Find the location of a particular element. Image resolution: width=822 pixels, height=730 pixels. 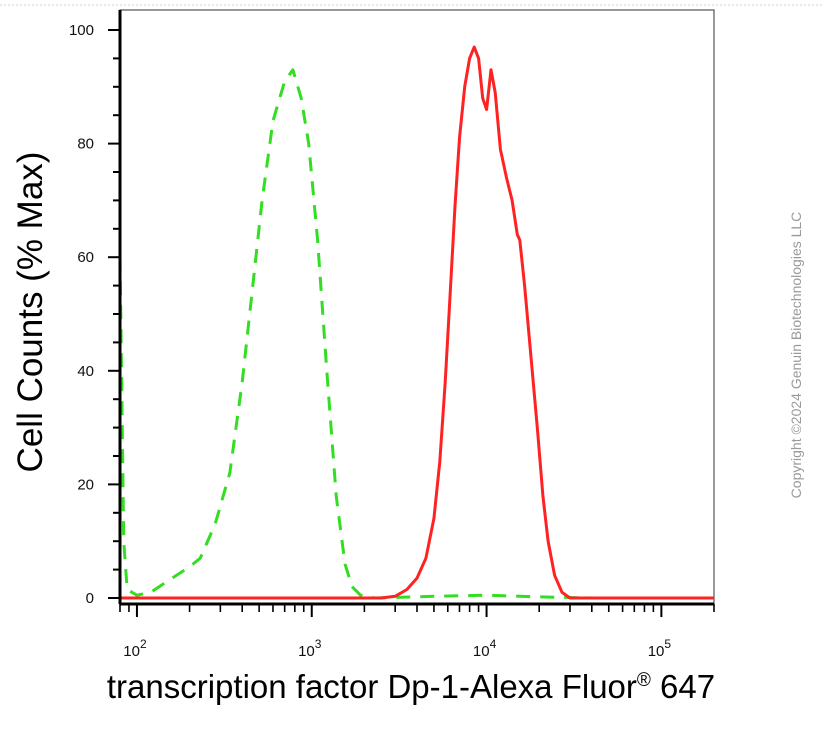

x-axis-ticks: 10² 10³ 10⁴ 10⁵ is located at coordinates (417, 632).